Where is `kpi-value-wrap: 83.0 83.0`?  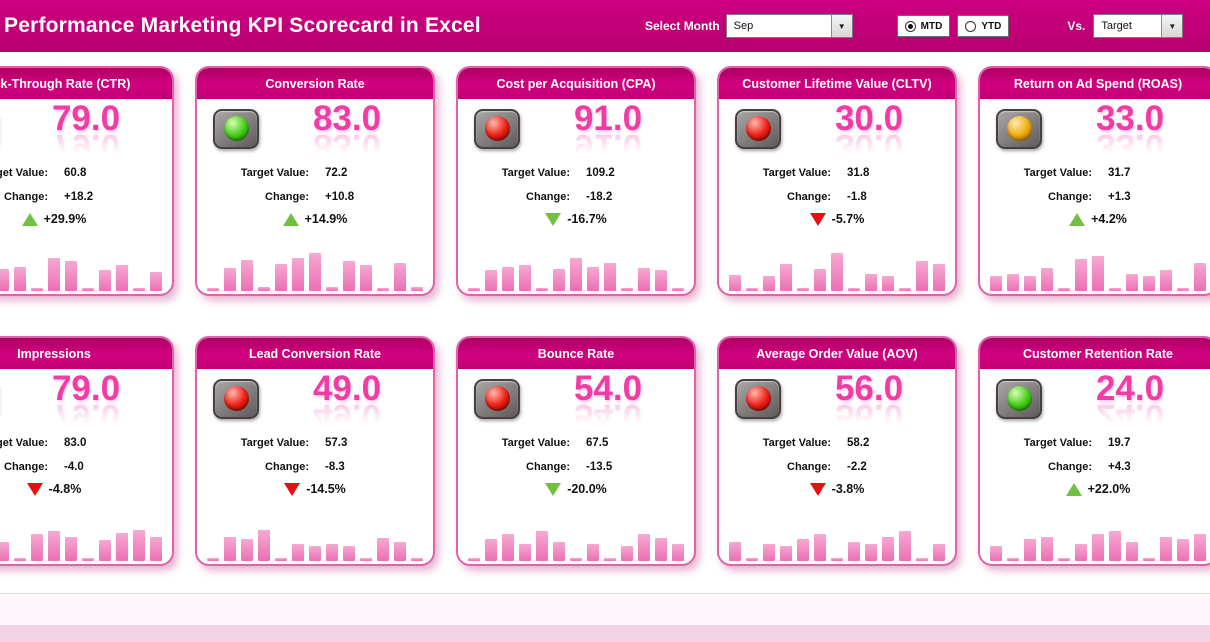
kpi-value-wrap: 83.0 83.0 is located at coordinates (347, 140).